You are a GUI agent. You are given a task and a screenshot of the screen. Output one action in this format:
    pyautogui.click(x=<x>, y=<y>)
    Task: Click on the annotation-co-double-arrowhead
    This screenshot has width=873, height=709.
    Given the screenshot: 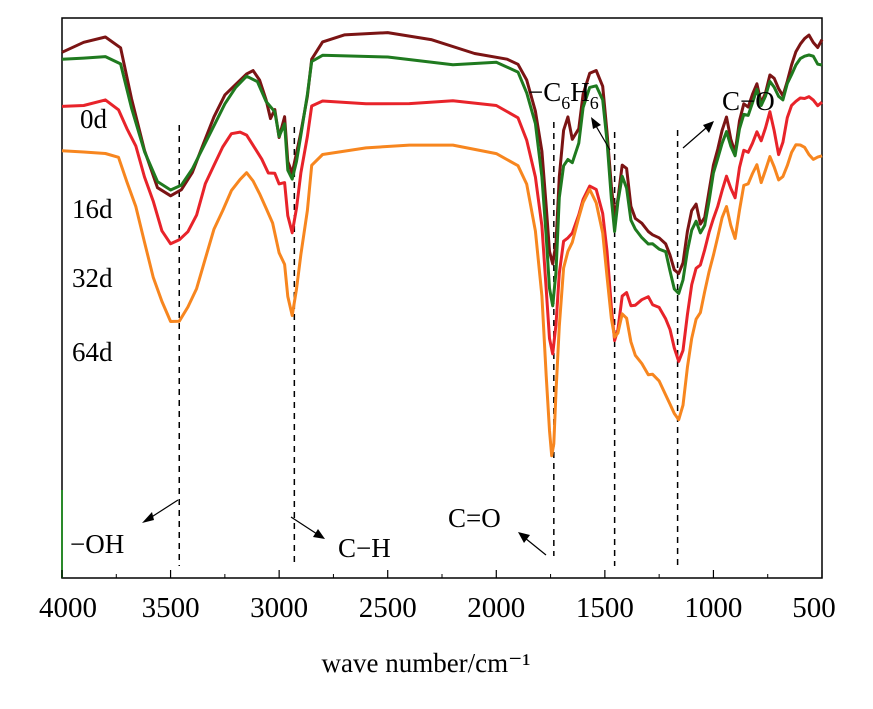 What is the action you would take?
    pyautogui.click(x=524, y=537)
    